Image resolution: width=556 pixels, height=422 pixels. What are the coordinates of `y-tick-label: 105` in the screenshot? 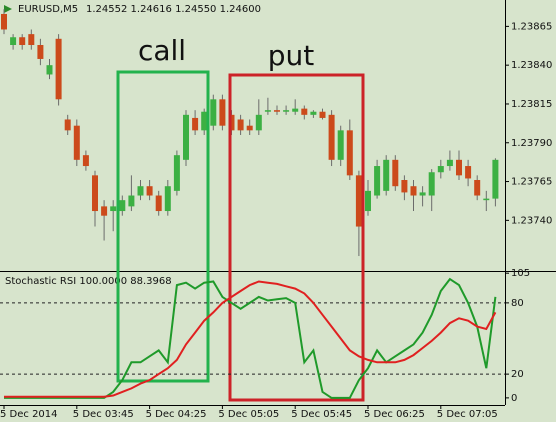 It's located at (520, 273).